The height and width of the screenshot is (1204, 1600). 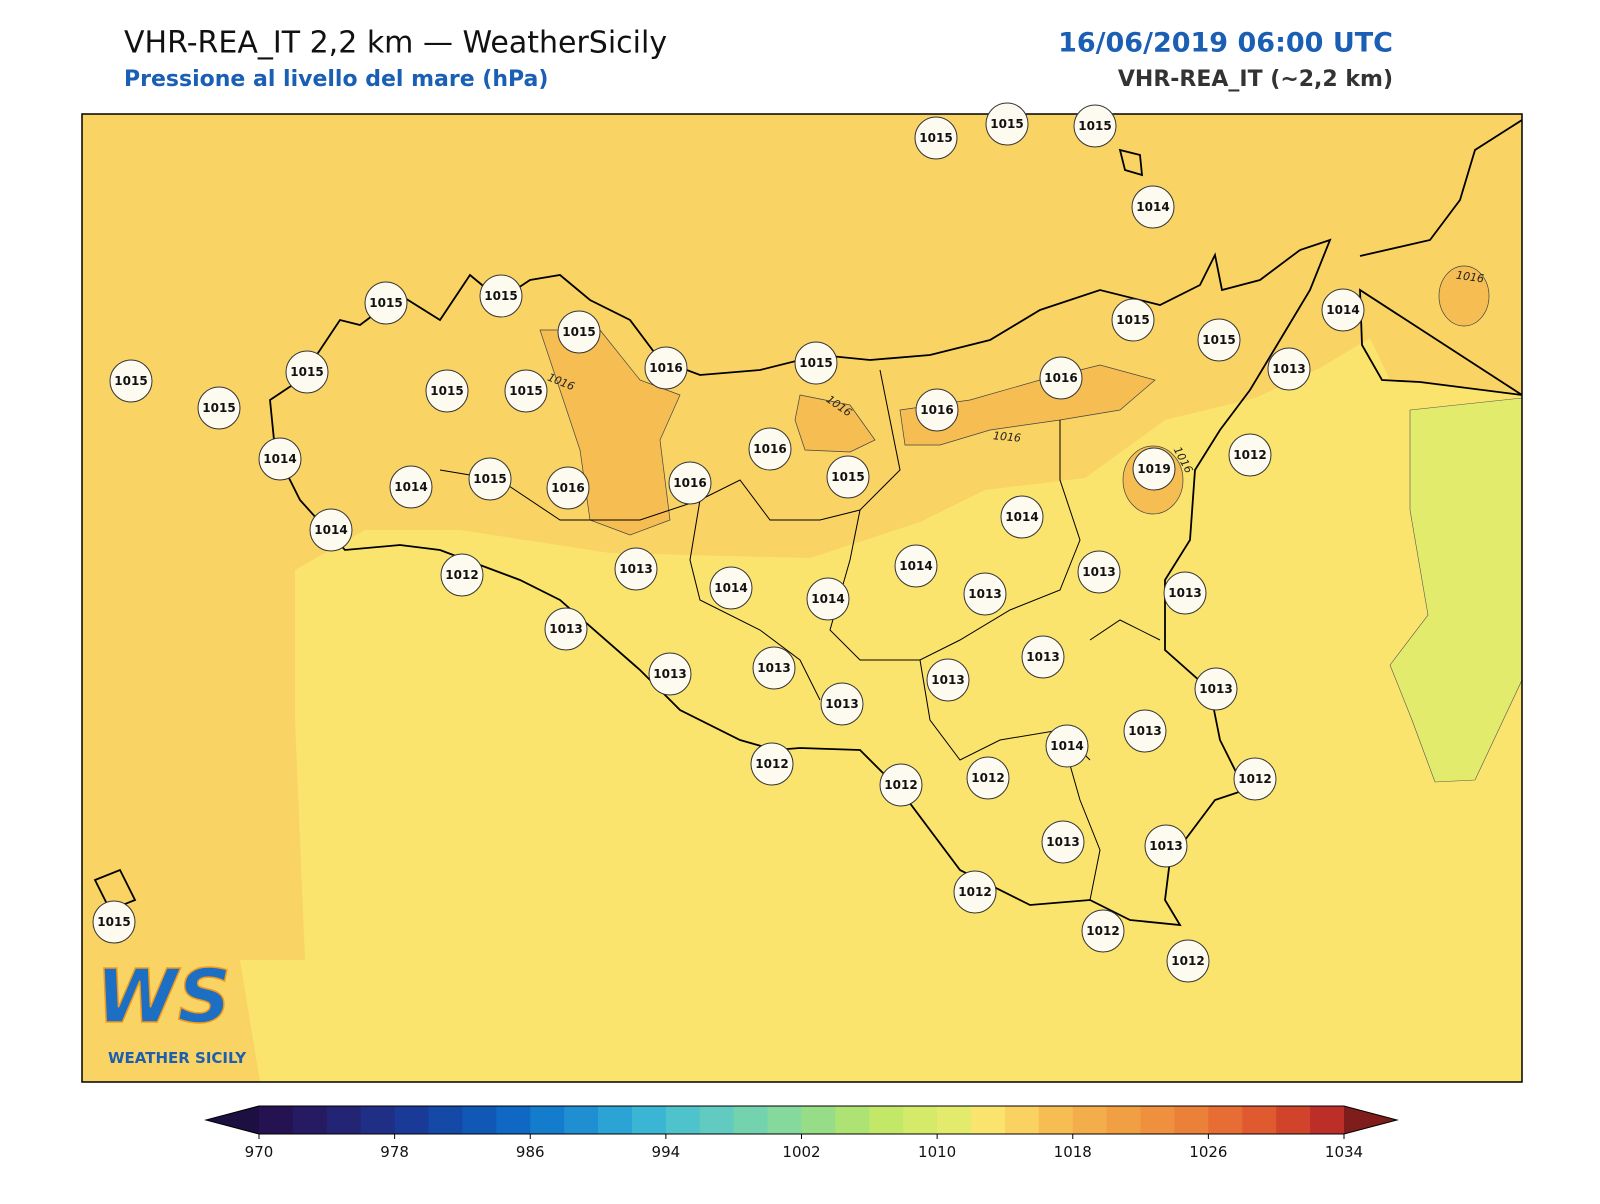 I want to click on colorbar-tick-label: 986, so click(x=530, y=1152).